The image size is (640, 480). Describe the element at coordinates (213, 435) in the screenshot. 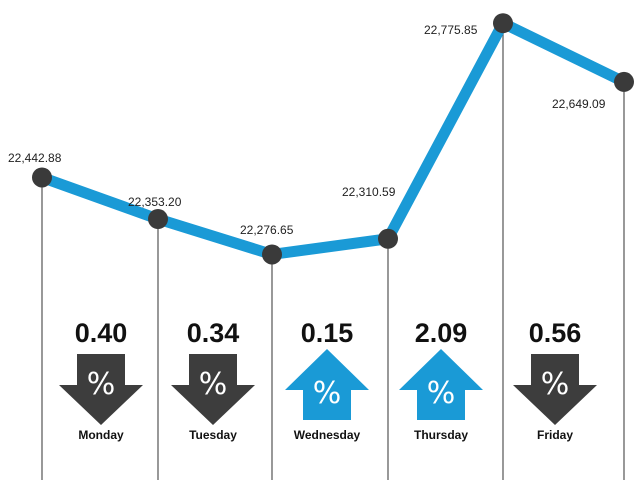

I see `day-label: Tuesday` at that location.